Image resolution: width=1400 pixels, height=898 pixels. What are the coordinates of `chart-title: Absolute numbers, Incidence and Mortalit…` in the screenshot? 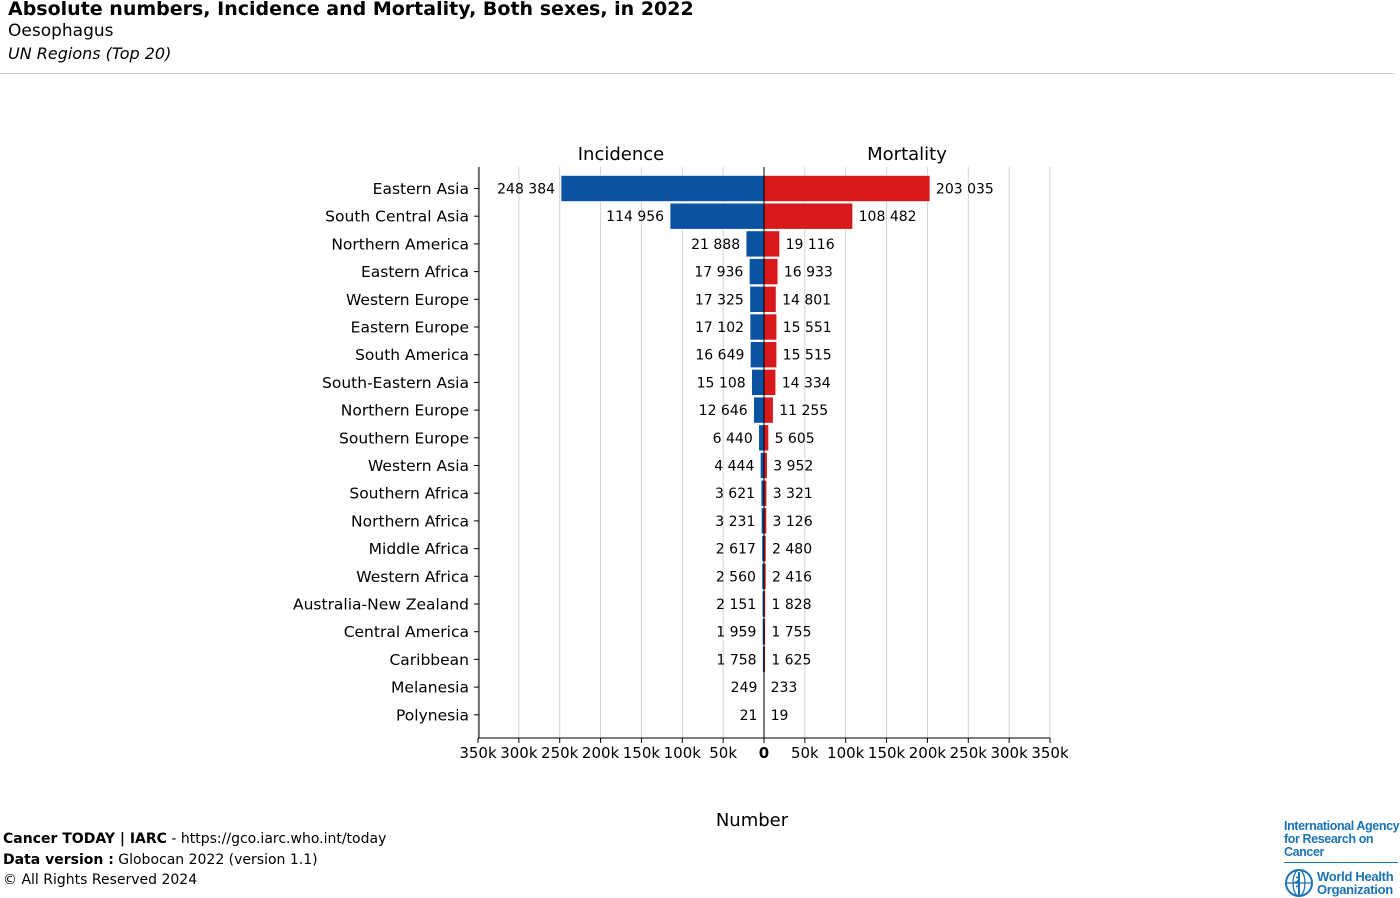 It's located at (351, 10).